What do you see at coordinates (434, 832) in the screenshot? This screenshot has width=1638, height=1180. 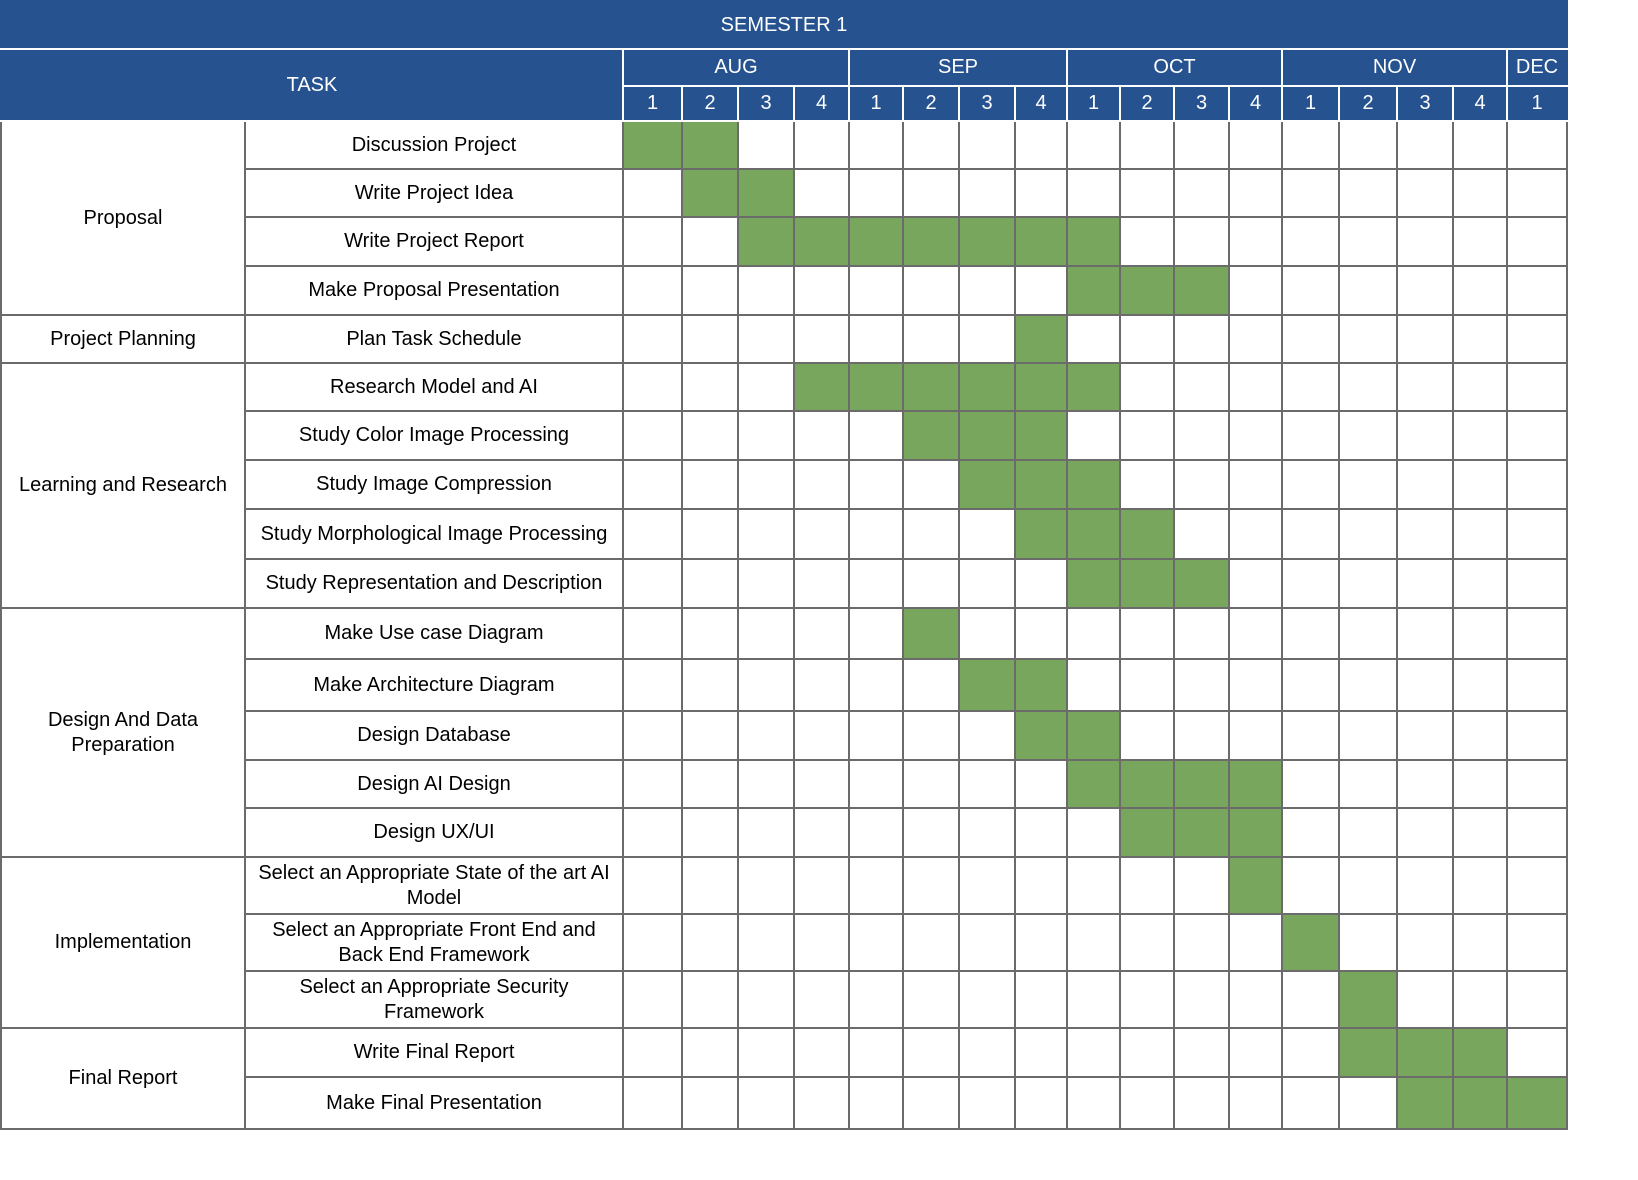 I see `task-name: Design UX/UI` at bounding box center [434, 832].